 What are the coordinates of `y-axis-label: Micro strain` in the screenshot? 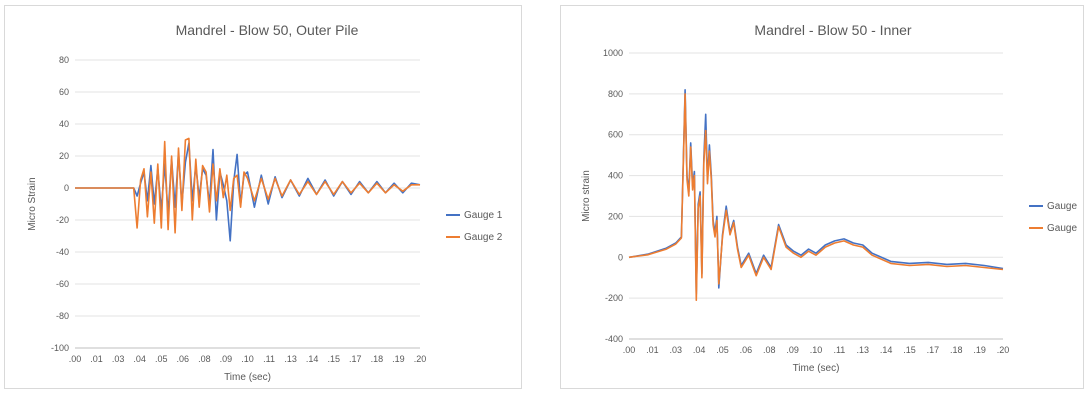 It's located at (586, 196).